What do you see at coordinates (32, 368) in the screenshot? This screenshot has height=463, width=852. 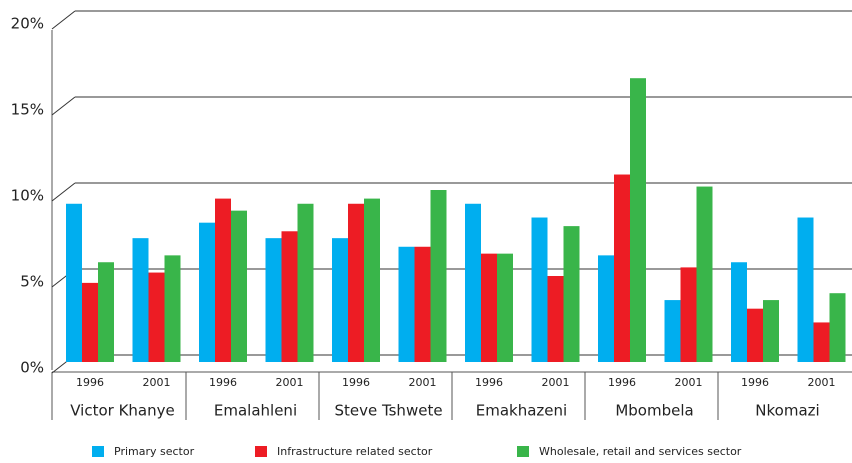 I see `y-tick-label: 0%` at bounding box center [32, 368].